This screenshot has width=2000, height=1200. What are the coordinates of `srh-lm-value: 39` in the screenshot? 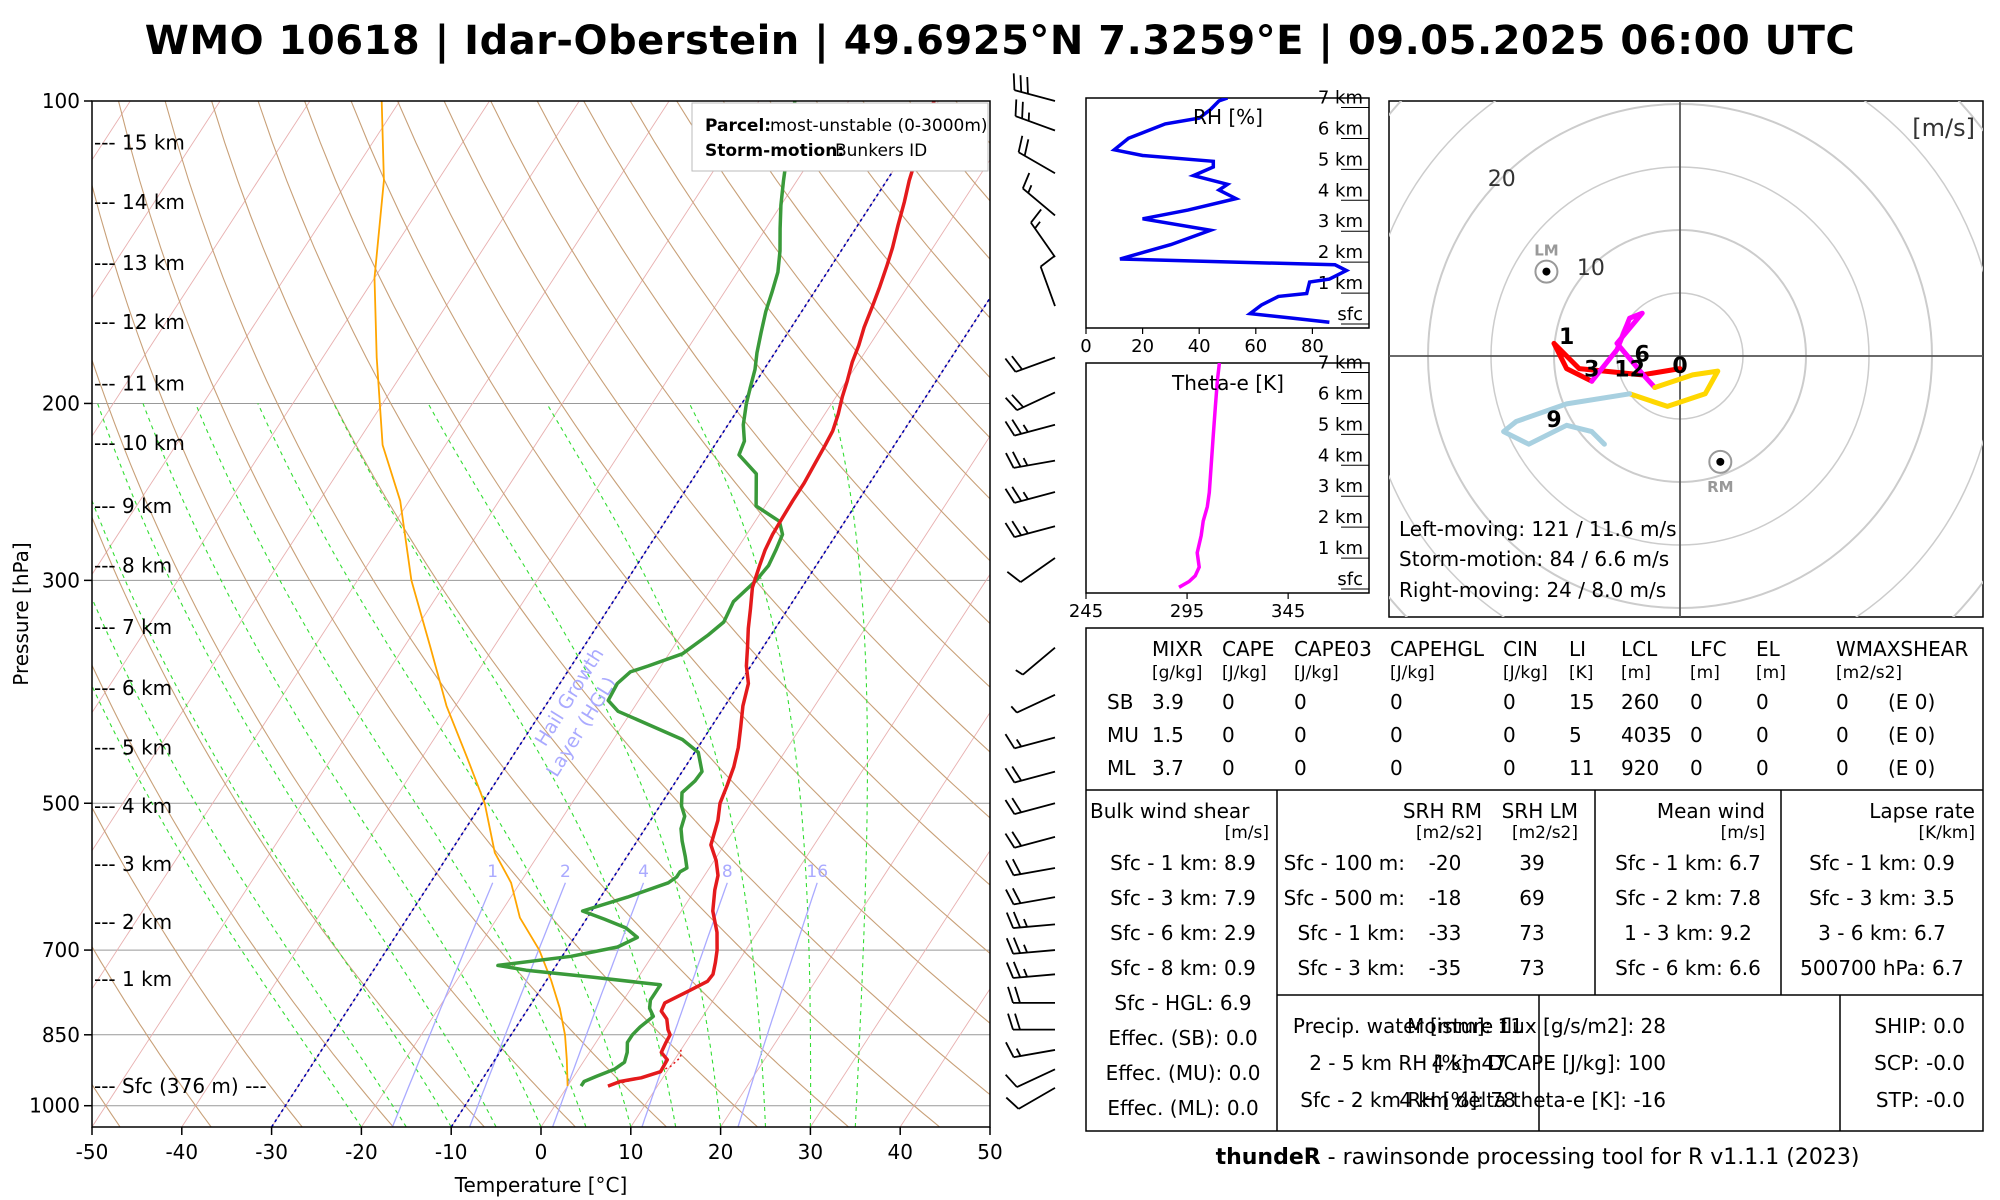 It's located at (1531, 863).